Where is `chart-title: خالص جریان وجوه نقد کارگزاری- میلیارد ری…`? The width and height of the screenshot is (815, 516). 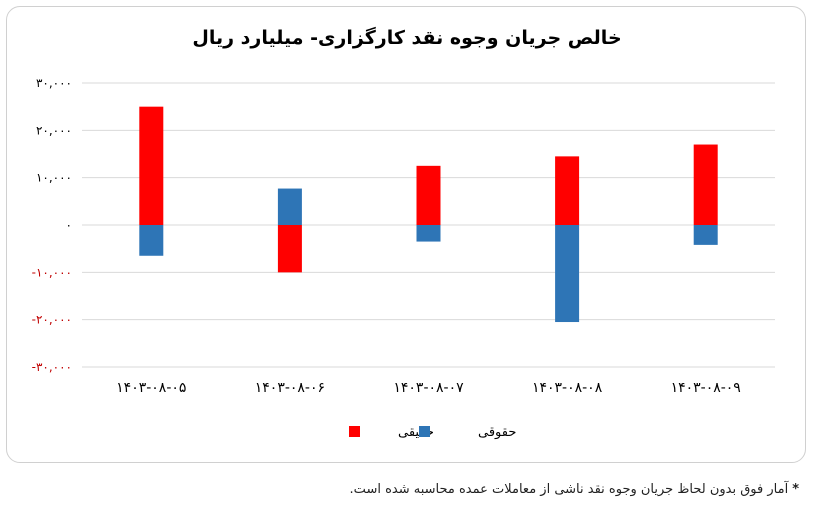
chart-title: خالص جریان وجوه نقد کارگزاری- میلیارد ری… is located at coordinates (406, 37).